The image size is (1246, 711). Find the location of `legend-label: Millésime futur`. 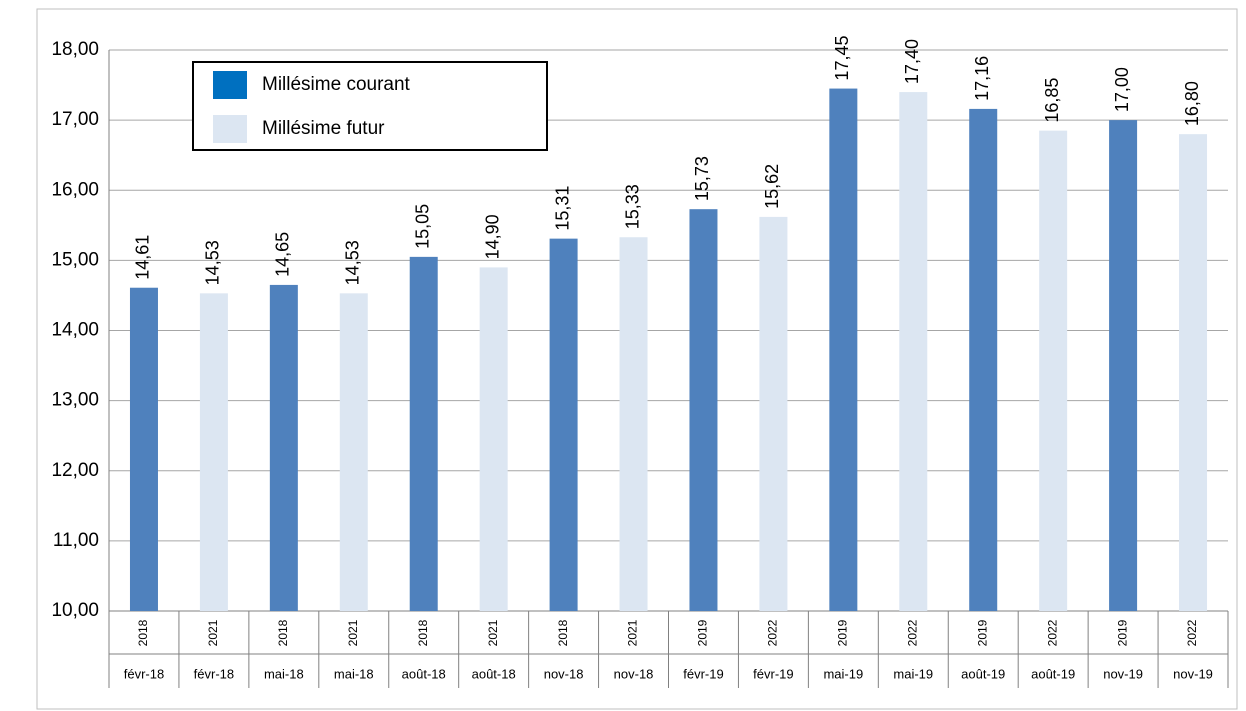

legend-label: Millésime futur is located at coordinates (323, 128).